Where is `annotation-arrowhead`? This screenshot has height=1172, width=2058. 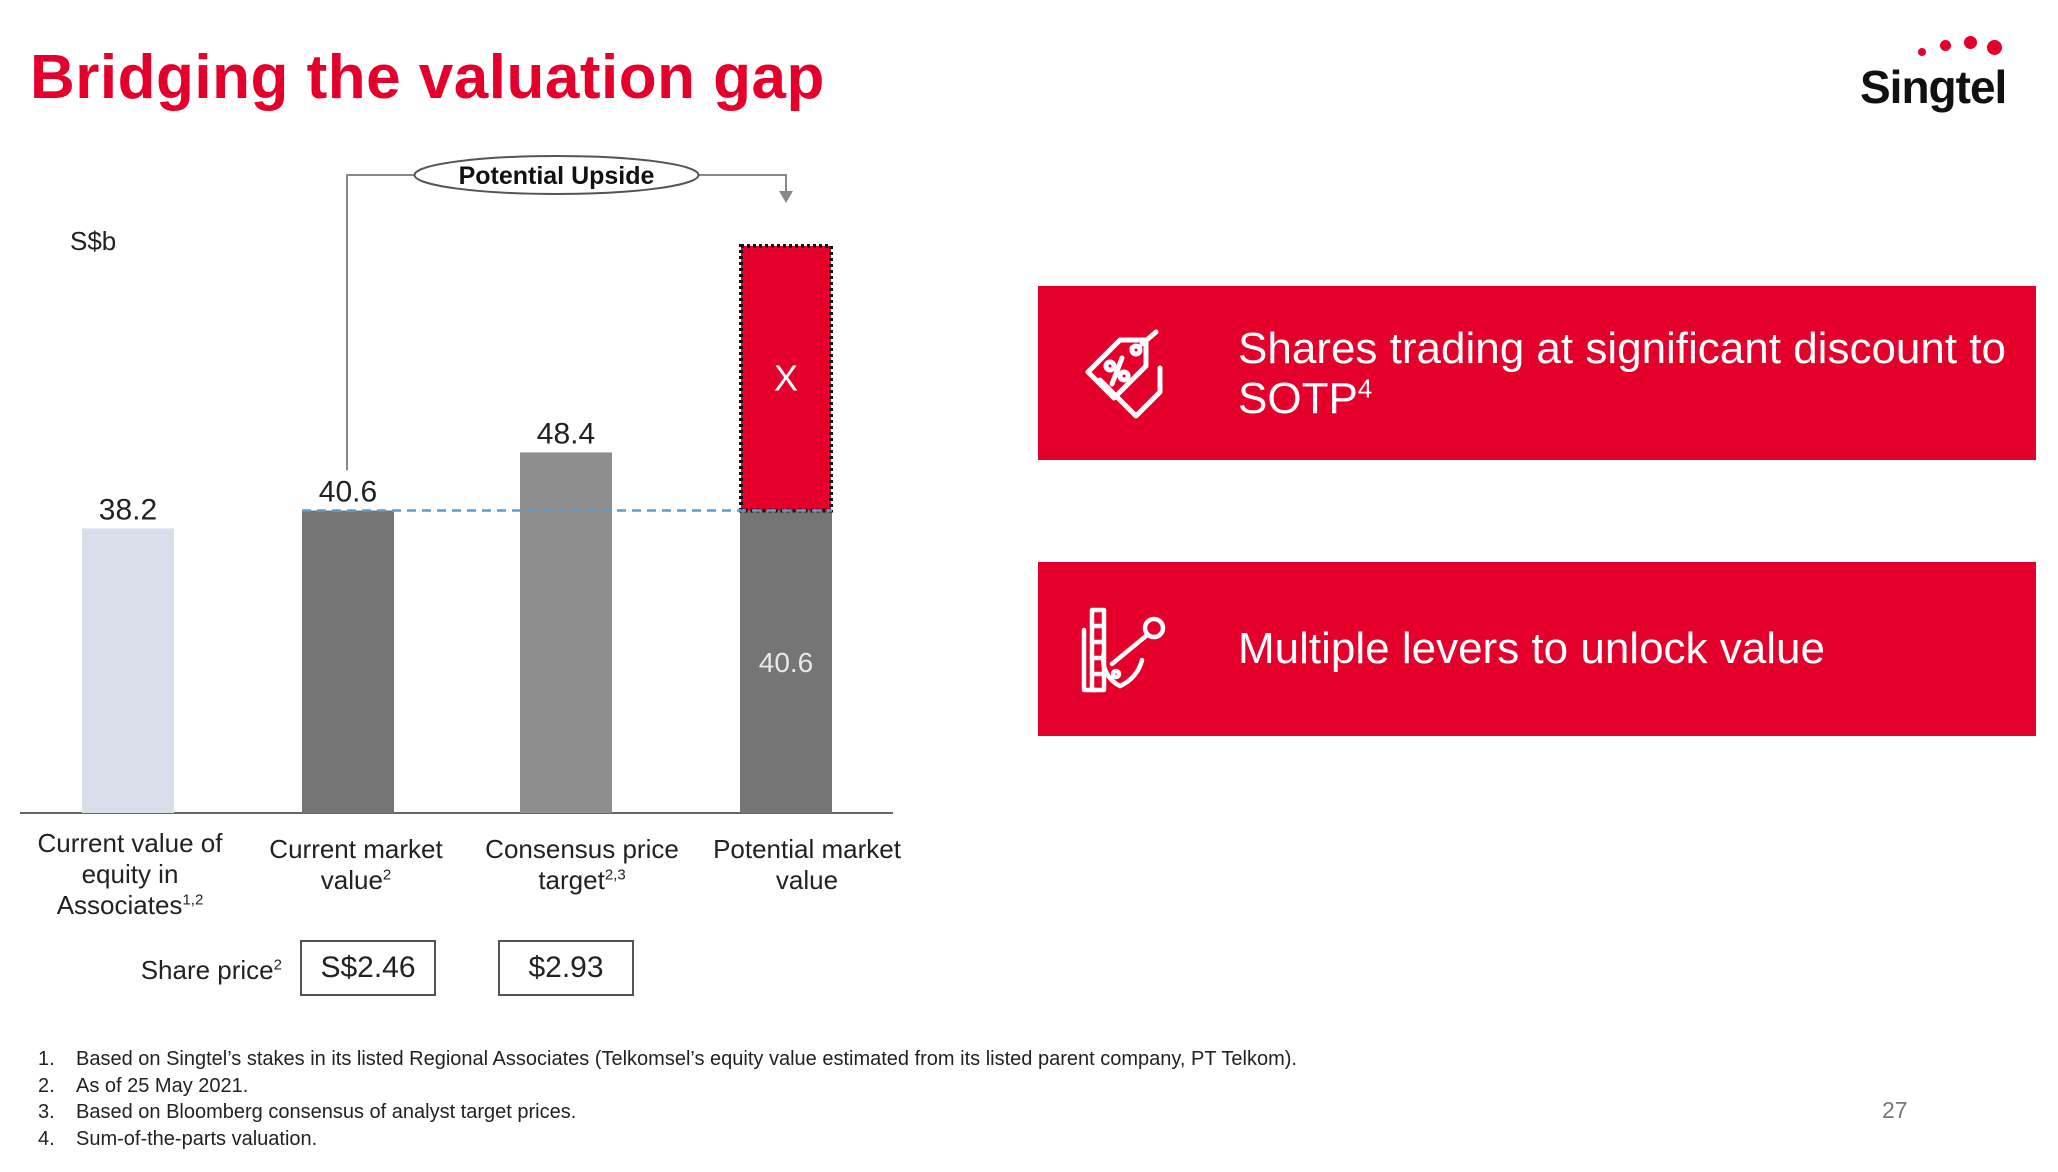 annotation-arrowhead is located at coordinates (786, 197).